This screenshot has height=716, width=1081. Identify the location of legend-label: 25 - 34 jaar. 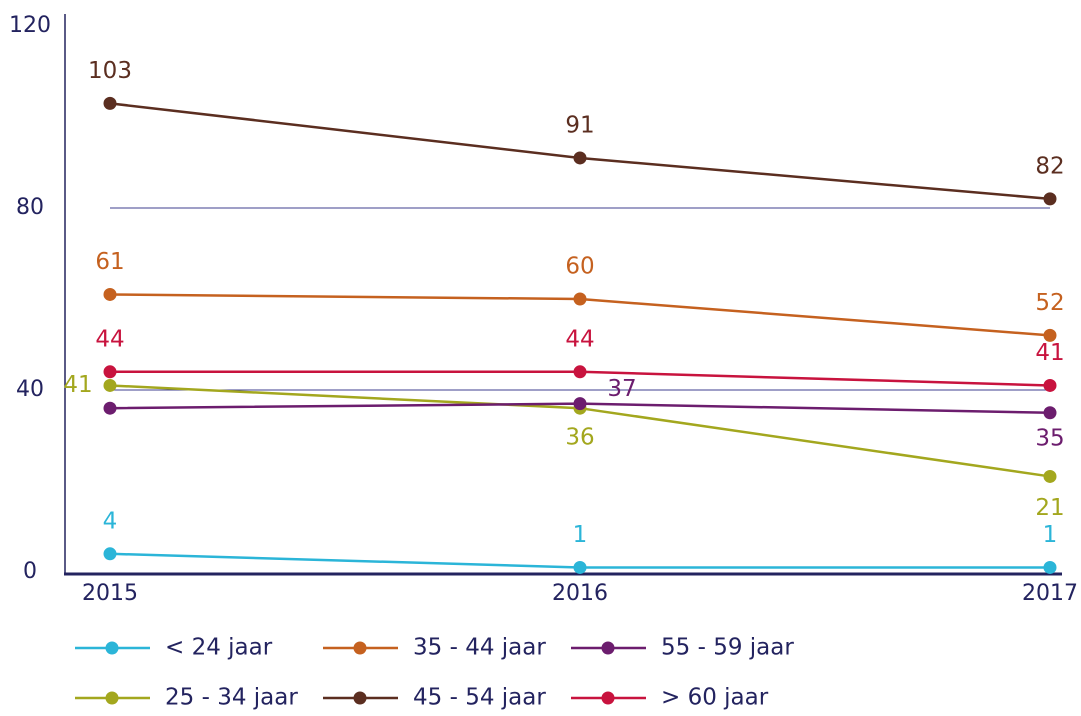
(231, 698).